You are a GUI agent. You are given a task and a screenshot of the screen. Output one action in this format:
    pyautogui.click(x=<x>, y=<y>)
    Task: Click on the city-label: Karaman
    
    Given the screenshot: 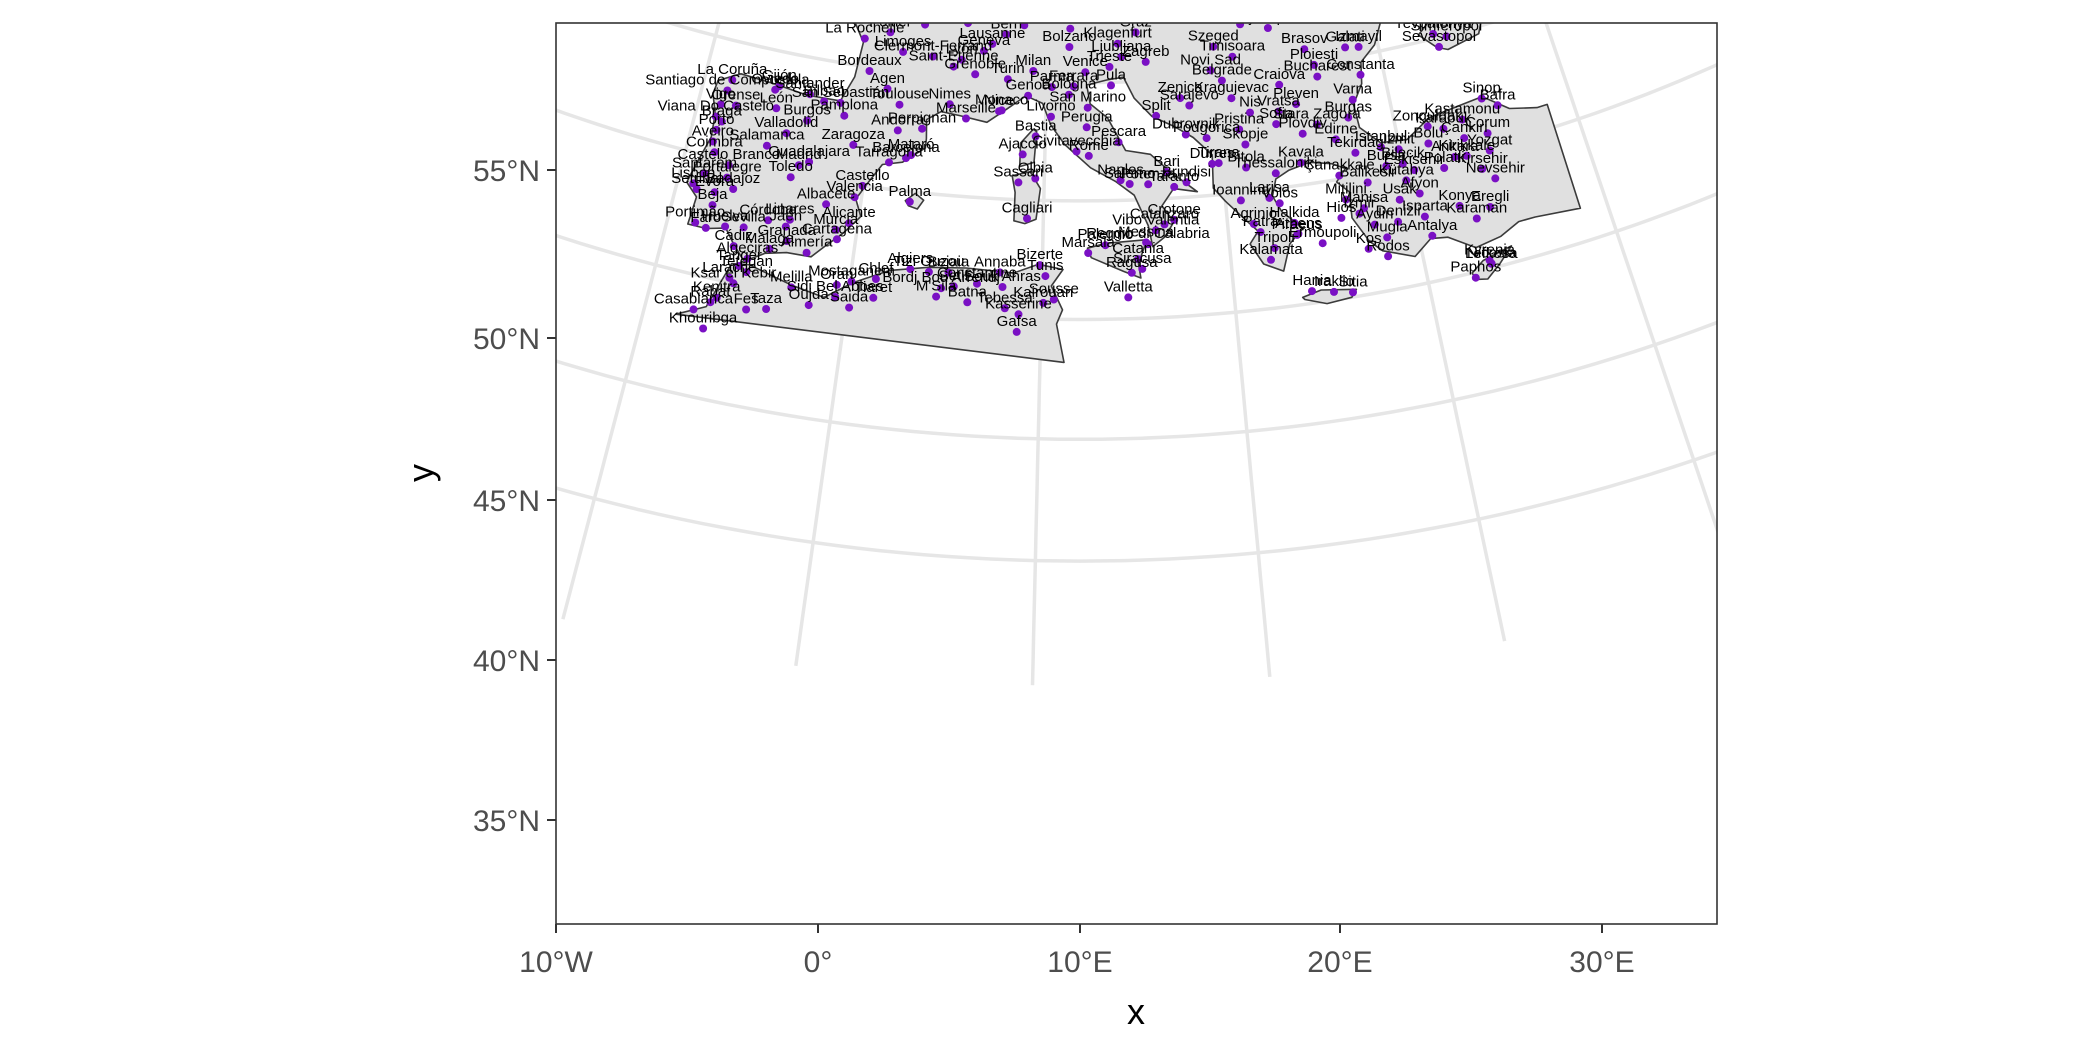 What is the action you would take?
    pyautogui.click(x=1476, y=208)
    